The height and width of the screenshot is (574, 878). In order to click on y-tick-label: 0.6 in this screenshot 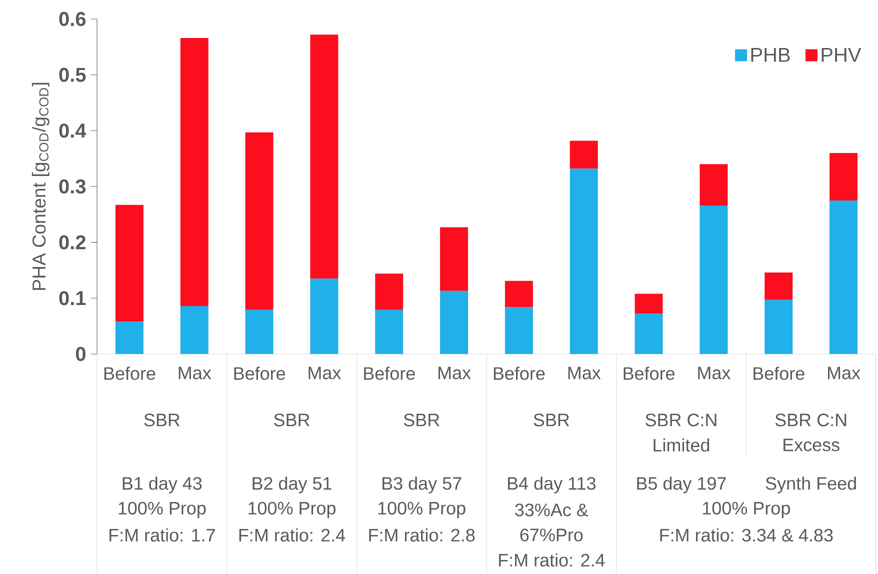, I will do `click(72, 19)`.